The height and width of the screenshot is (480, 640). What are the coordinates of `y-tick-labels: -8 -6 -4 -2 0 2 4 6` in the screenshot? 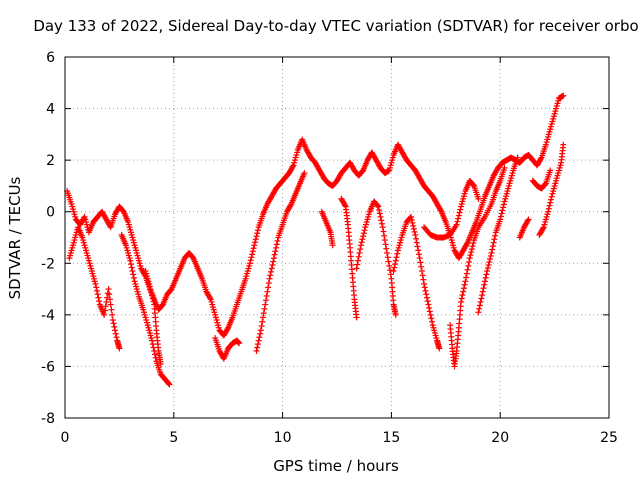 It's located at (48, 238).